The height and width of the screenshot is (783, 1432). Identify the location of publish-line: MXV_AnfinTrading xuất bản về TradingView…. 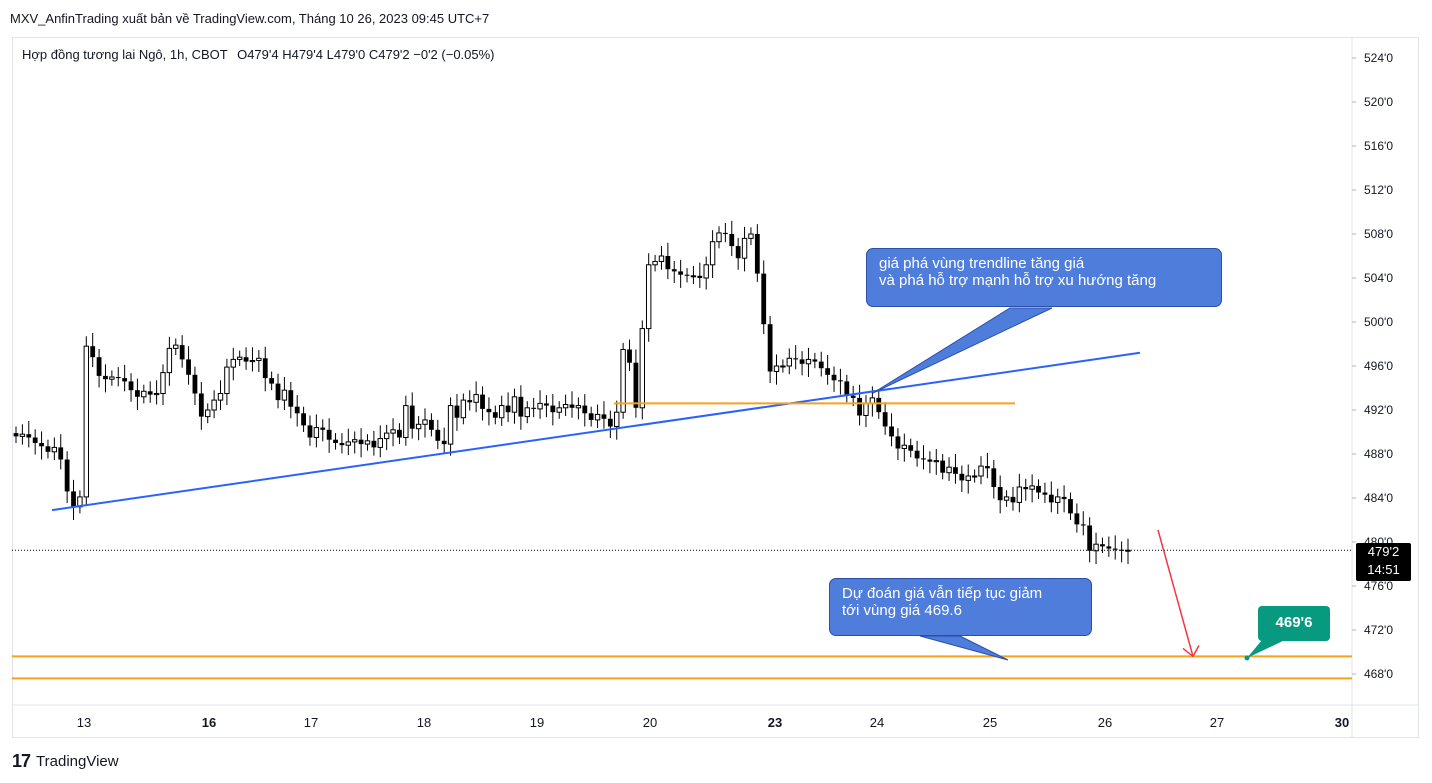
(250, 18).